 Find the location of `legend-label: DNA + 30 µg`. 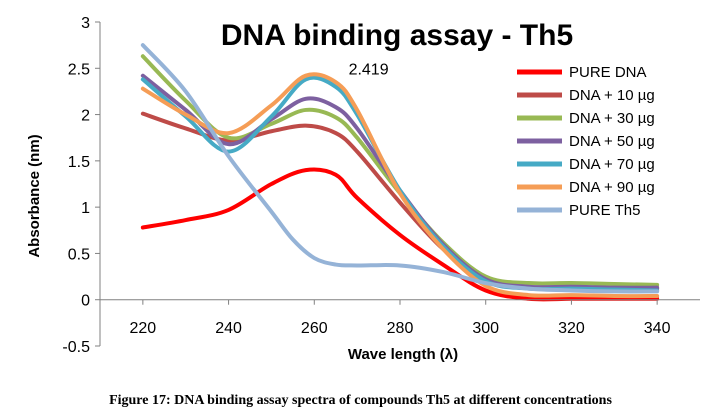

legend-label: DNA + 30 µg is located at coordinates (612, 118).